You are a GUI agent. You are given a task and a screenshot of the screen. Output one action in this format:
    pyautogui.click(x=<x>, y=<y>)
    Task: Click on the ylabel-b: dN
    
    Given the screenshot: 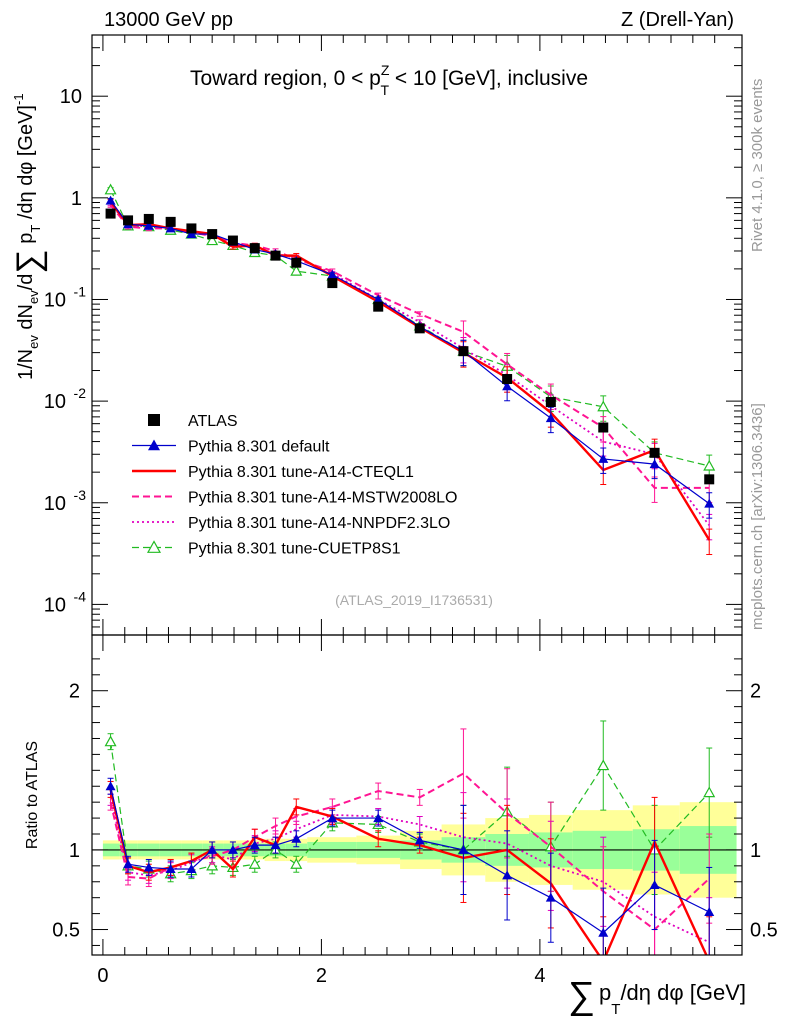 What is the action you would take?
    pyautogui.click(x=26, y=319)
    